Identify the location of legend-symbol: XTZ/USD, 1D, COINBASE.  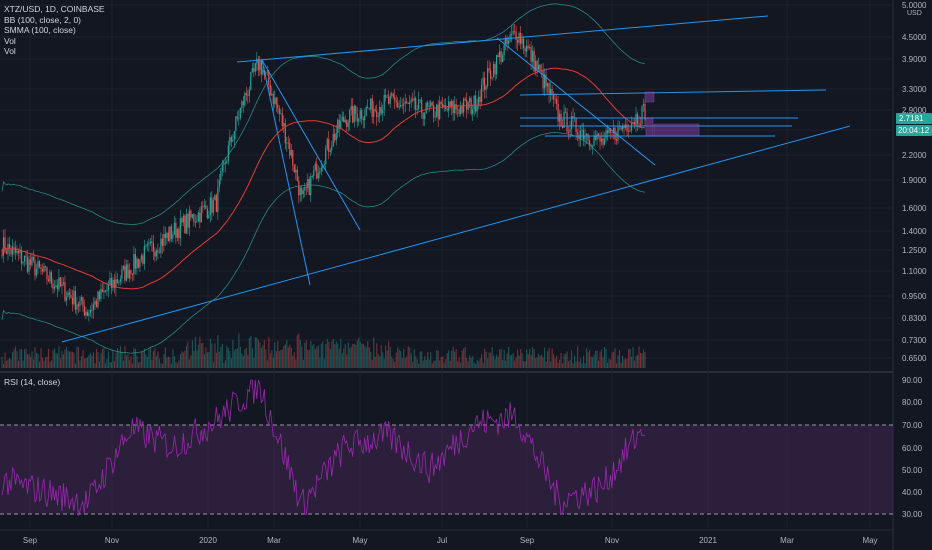
(54, 9).